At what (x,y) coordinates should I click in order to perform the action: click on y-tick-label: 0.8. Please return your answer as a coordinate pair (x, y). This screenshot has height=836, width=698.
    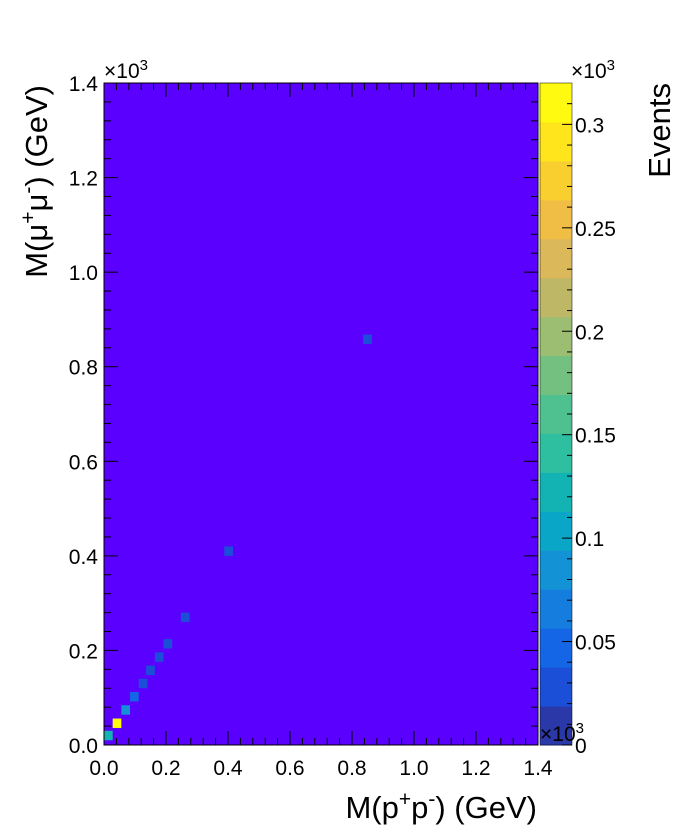
    Looking at the image, I should click on (83, 368).